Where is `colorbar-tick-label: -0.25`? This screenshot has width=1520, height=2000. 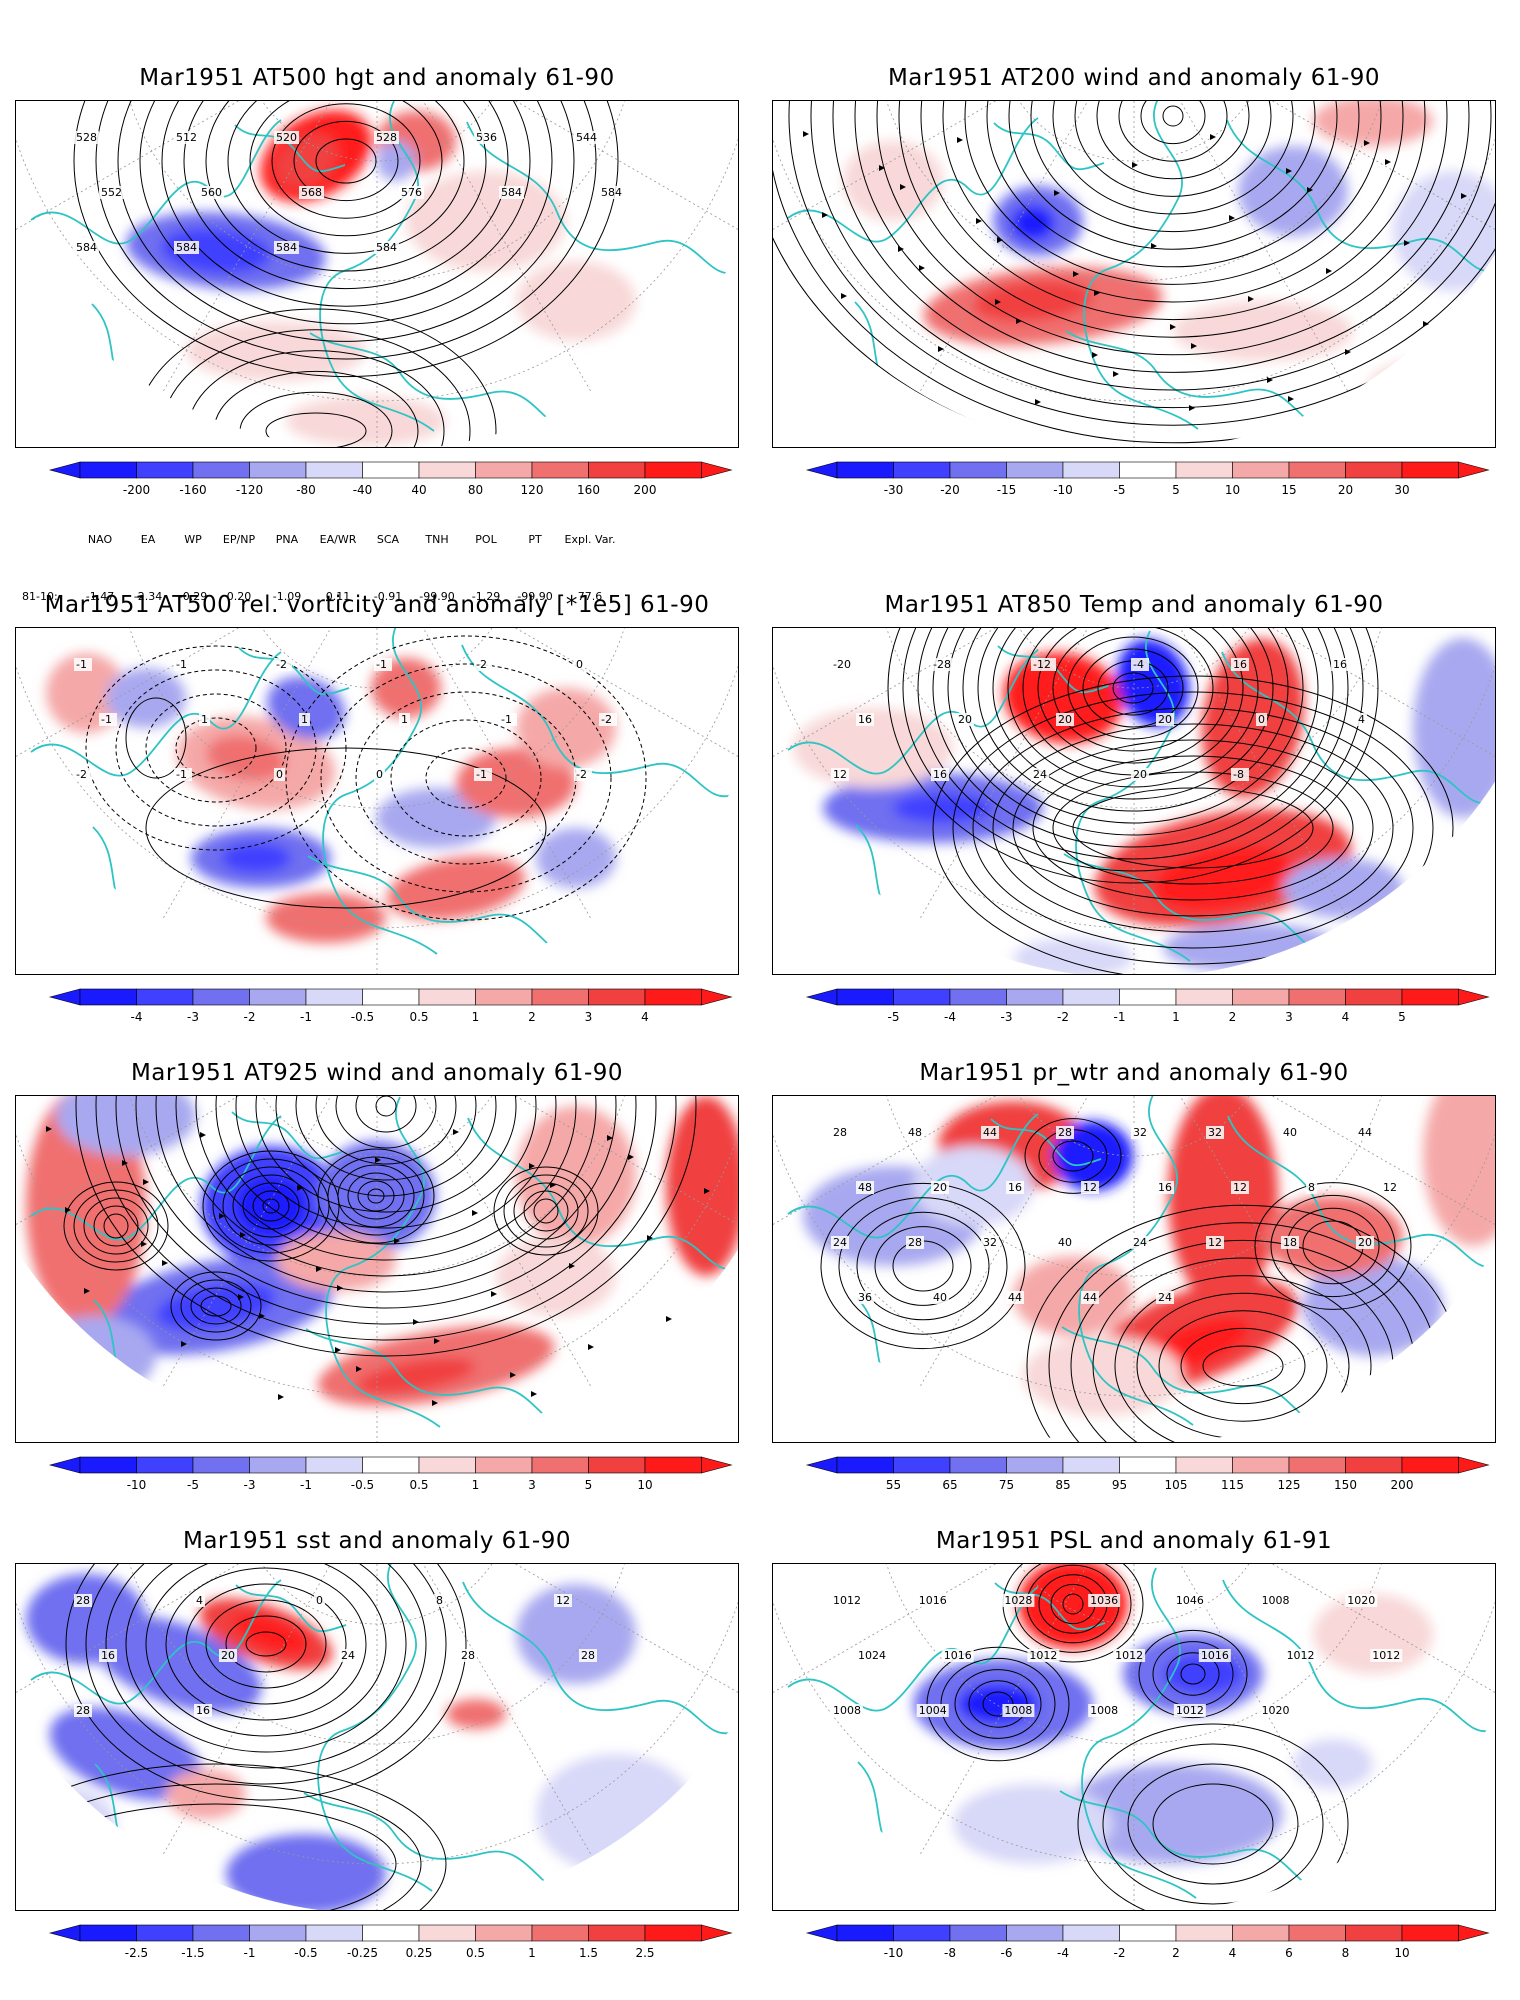 colorbar-tick-label: -0.25 is located at coordinates (362, 1953).